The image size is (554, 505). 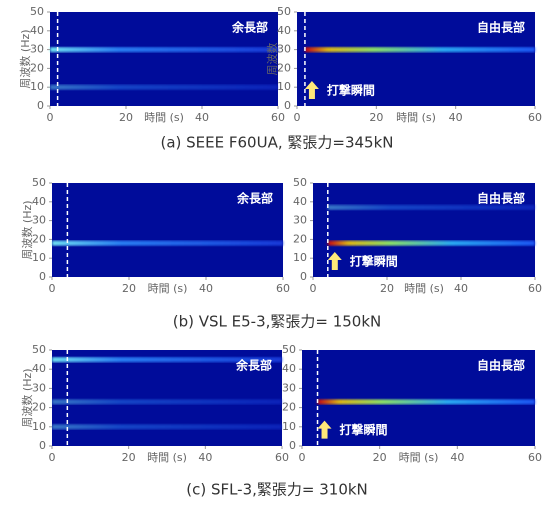 What do you see at coordinates (277, 143) in the screenshot?
I see `caption: (a) SEEE F60UA, 緊張力=345kN` at bounding box center [277, 143].